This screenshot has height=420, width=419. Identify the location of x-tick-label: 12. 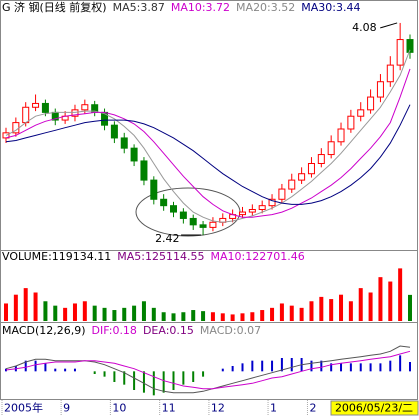
(218, 408).